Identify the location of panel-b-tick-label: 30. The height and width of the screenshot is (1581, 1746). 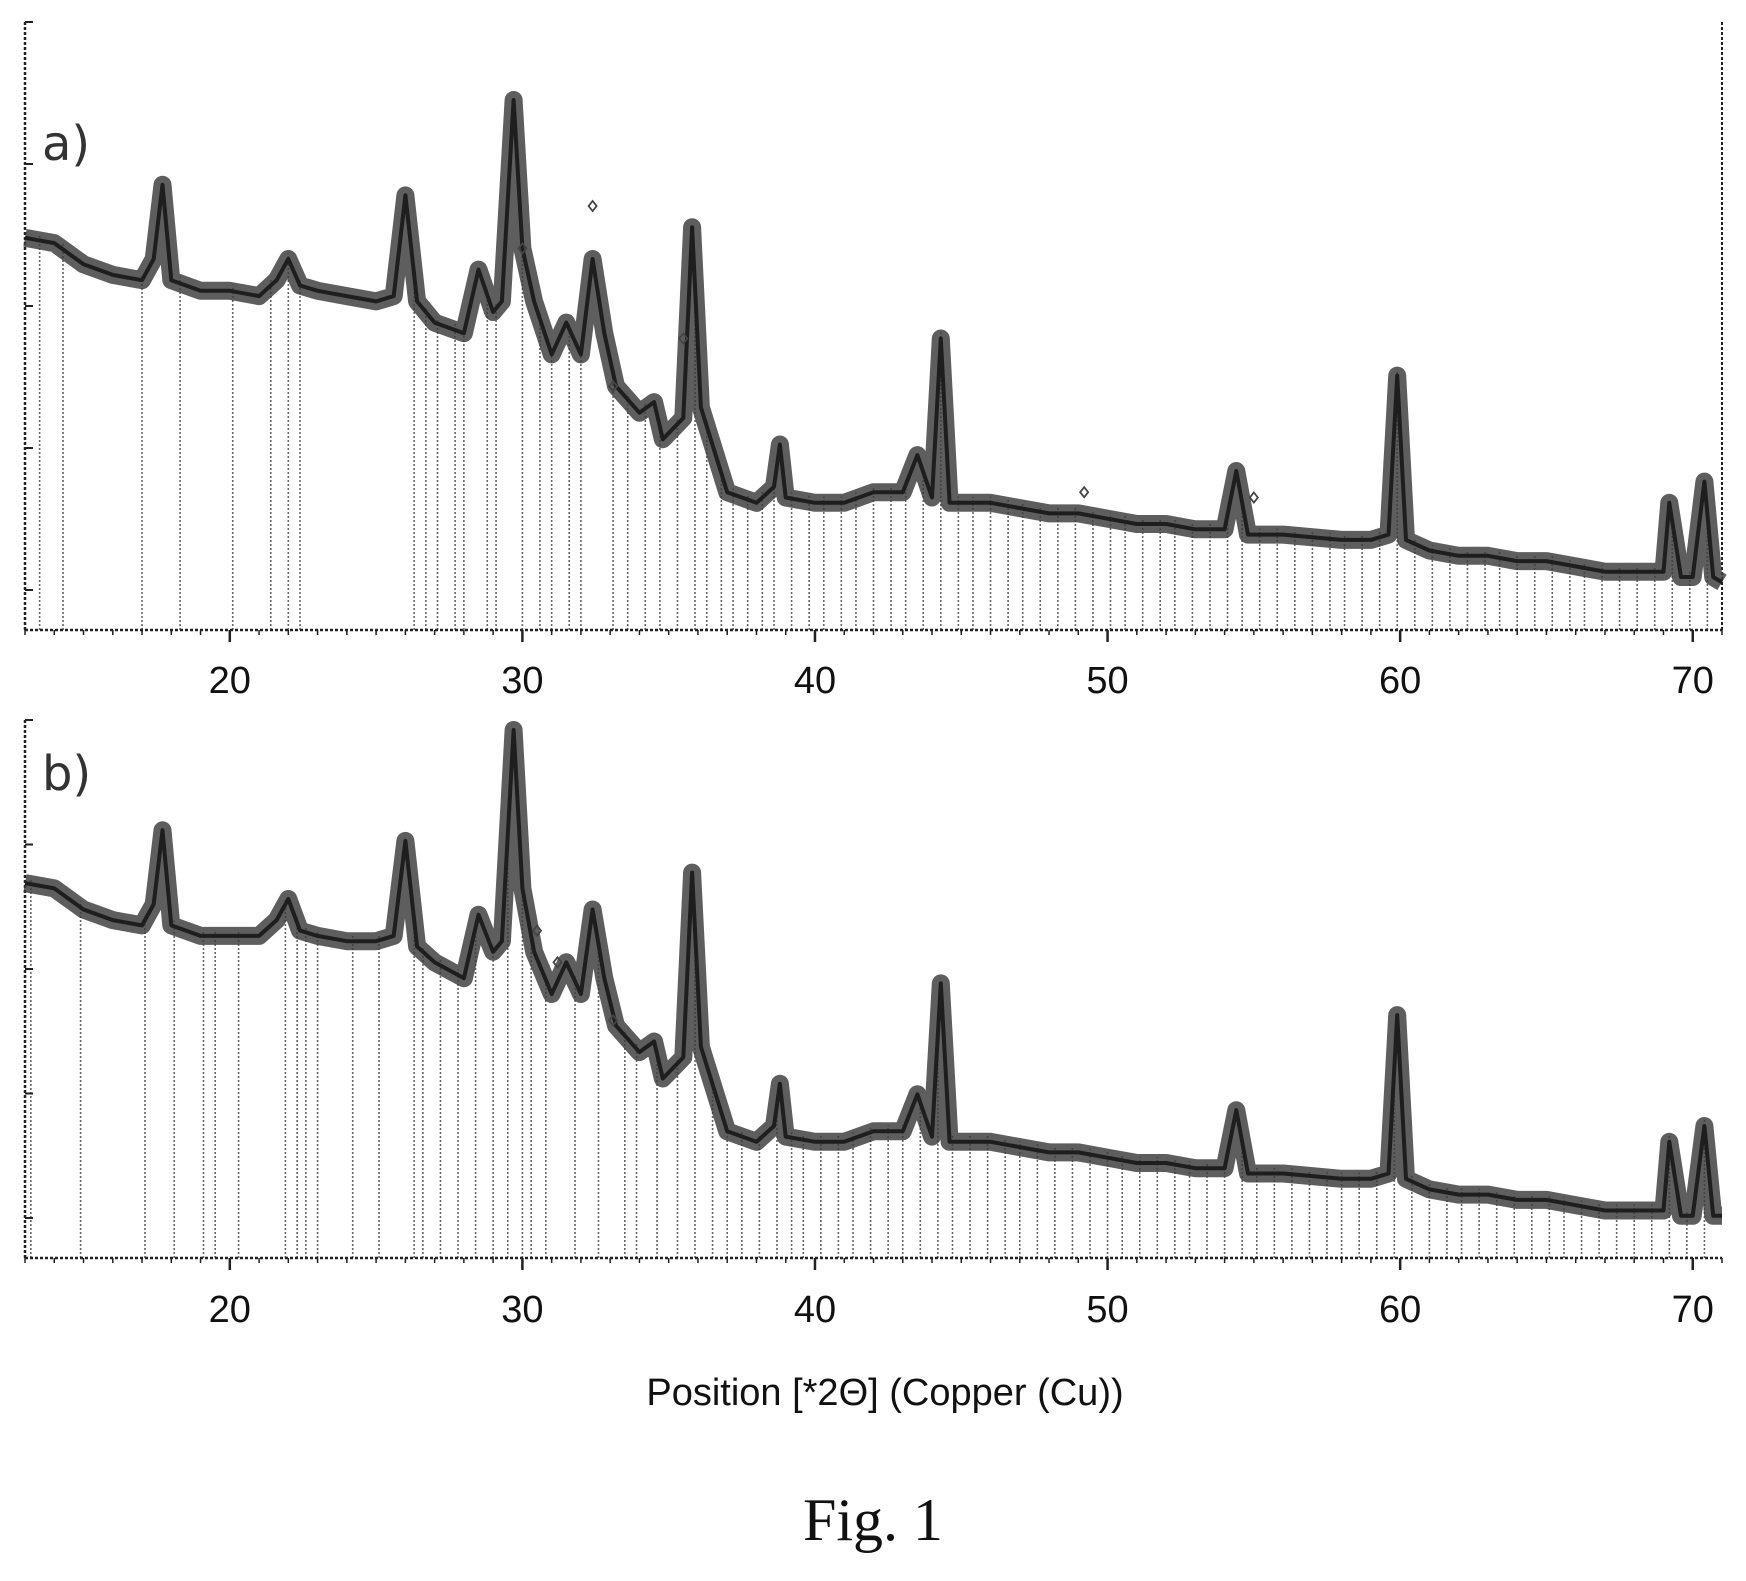
(522, 1310).